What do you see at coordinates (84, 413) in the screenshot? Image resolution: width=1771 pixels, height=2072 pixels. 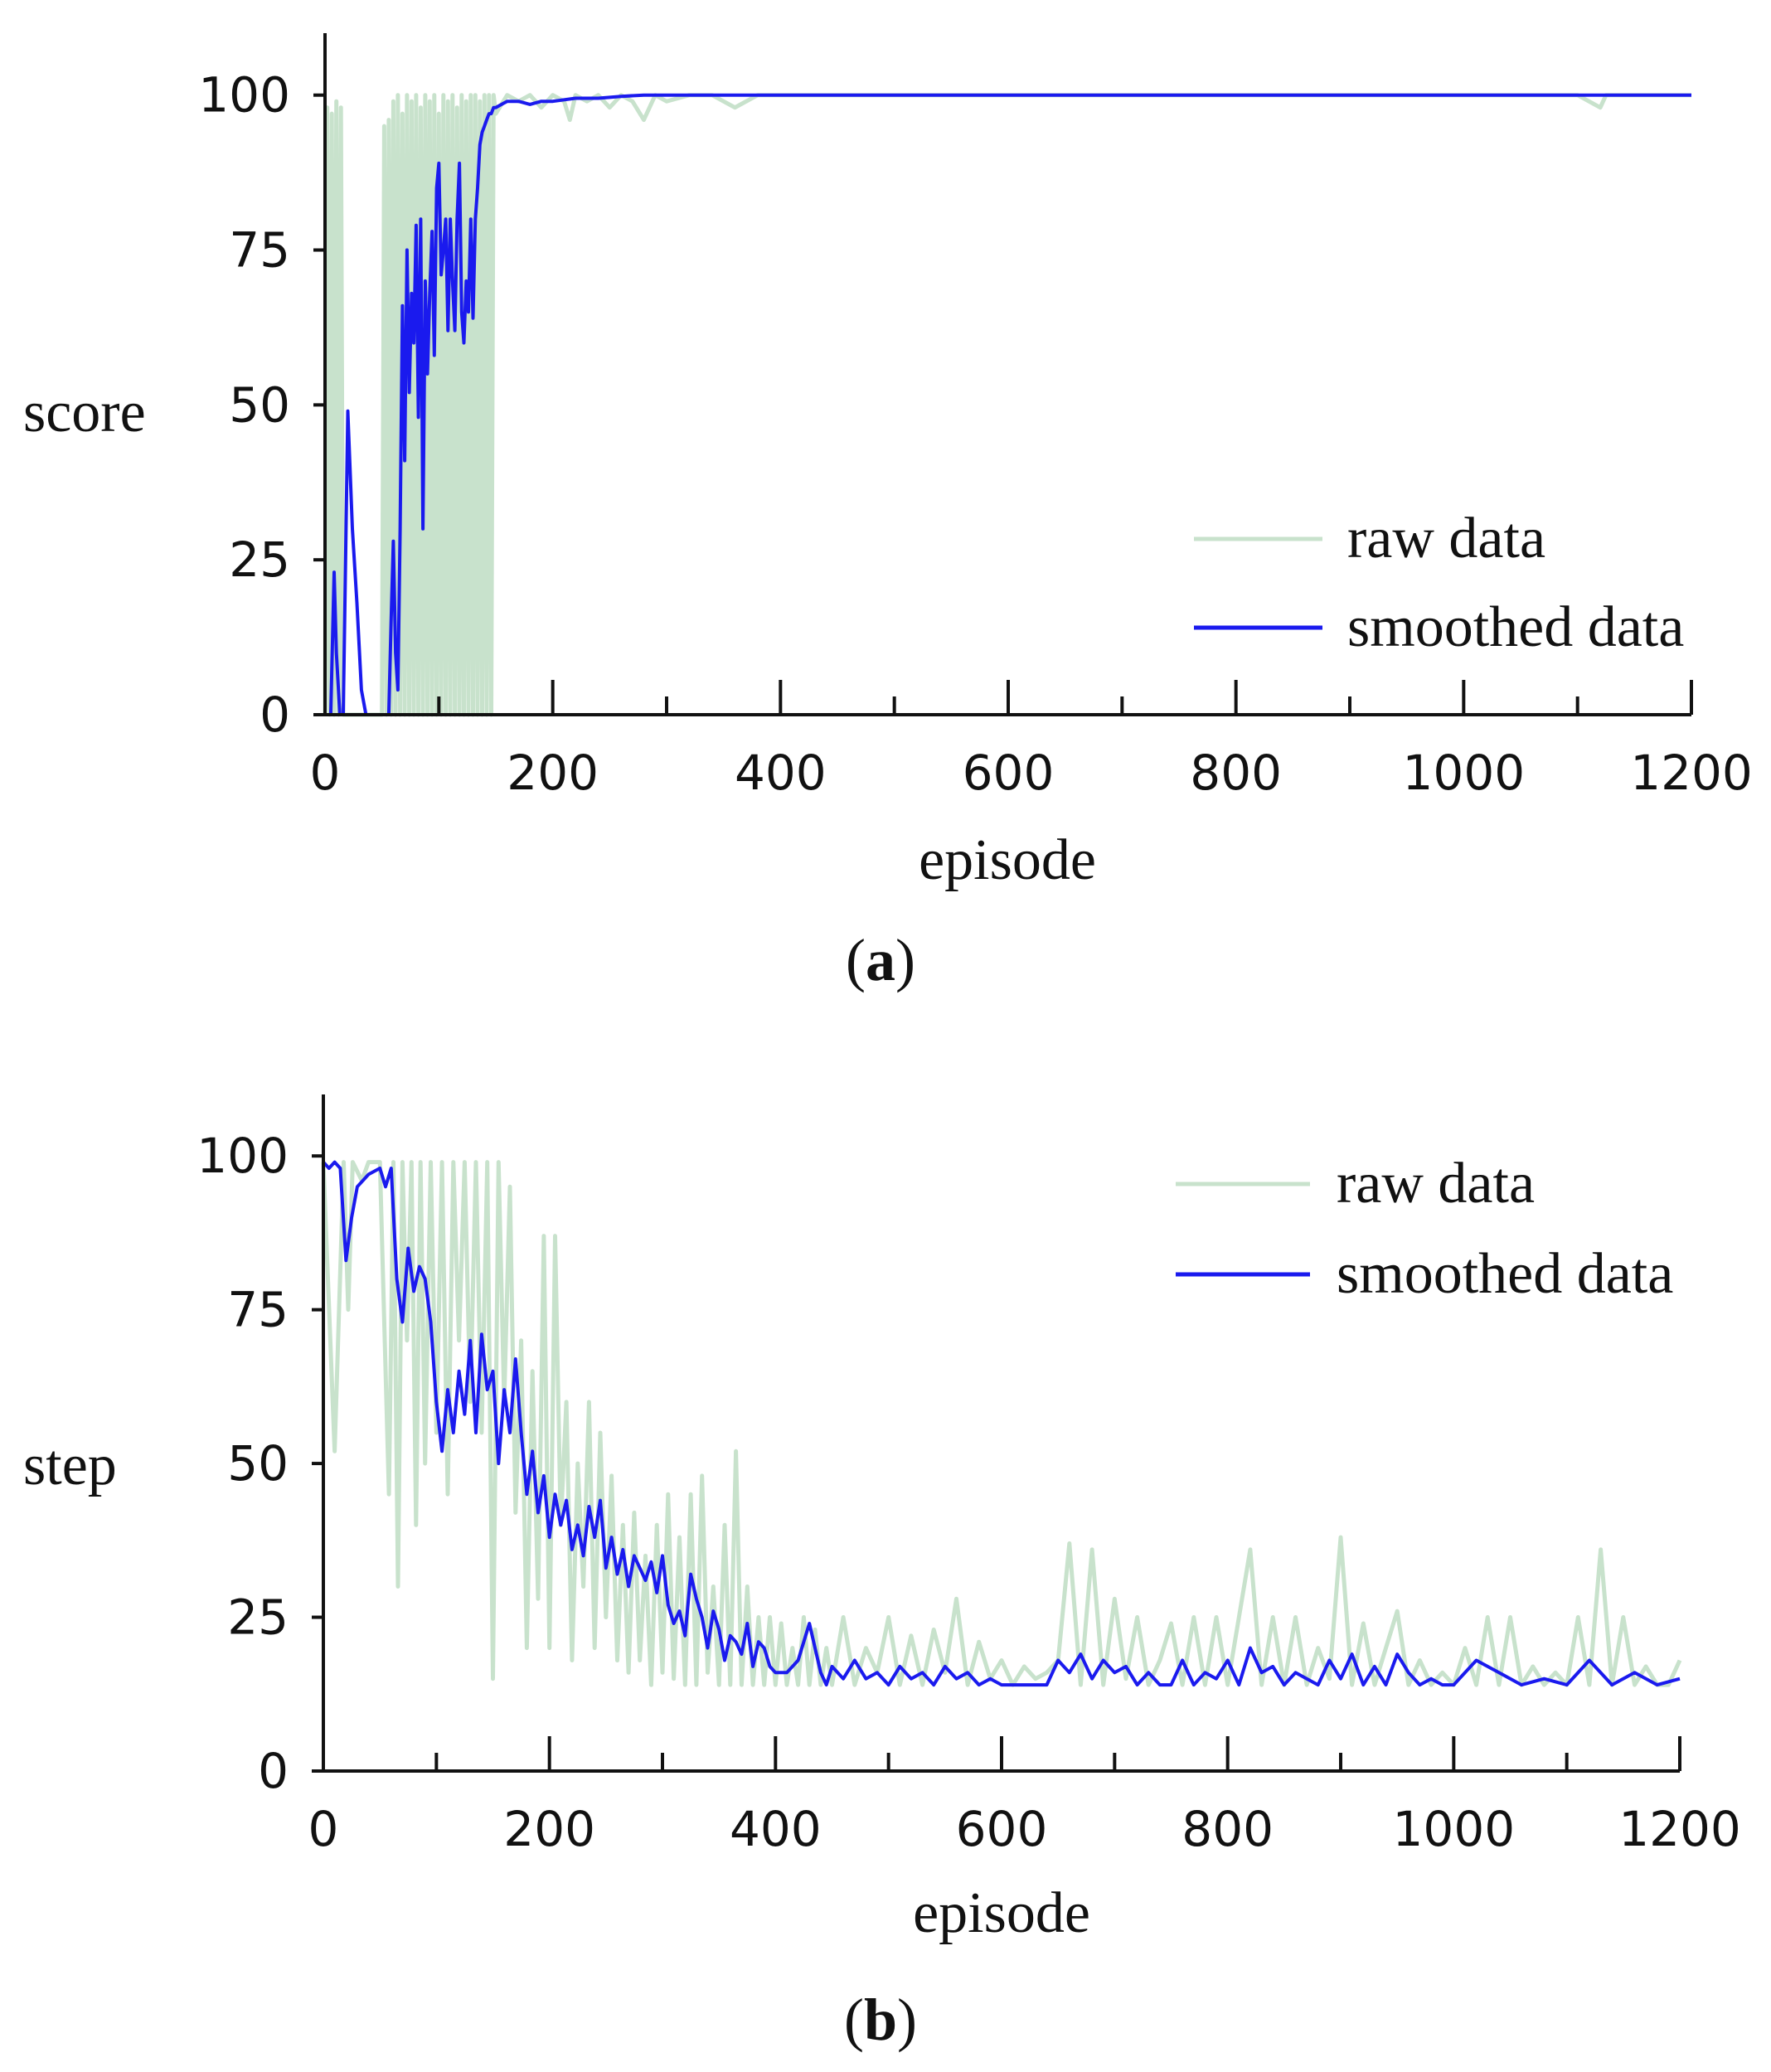 I see `y-axis-title: score` at bounding box center [84, 413].